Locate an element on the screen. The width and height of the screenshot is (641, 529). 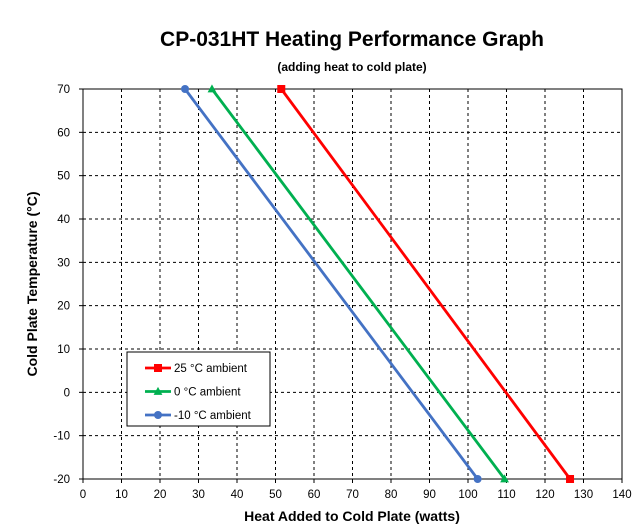
x-tick-label: 90 is located at coordinates (429, 495).